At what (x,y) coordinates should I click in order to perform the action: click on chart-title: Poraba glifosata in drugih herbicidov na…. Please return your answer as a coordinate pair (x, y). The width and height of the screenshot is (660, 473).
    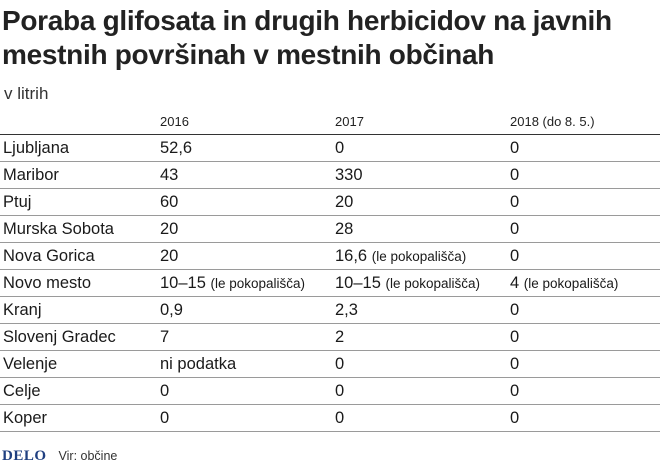
    Looking at the image, I should click on (307, 37).